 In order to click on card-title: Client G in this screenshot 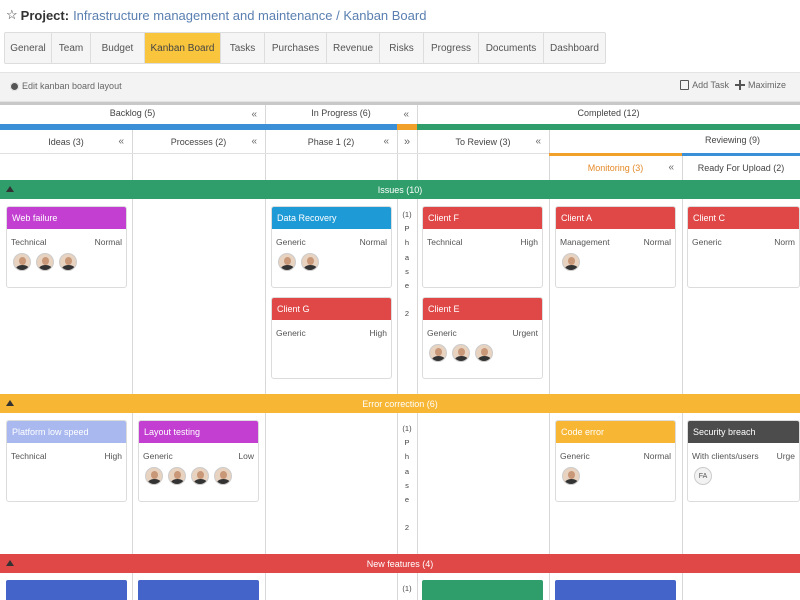, I will do `click(331, 309)`.